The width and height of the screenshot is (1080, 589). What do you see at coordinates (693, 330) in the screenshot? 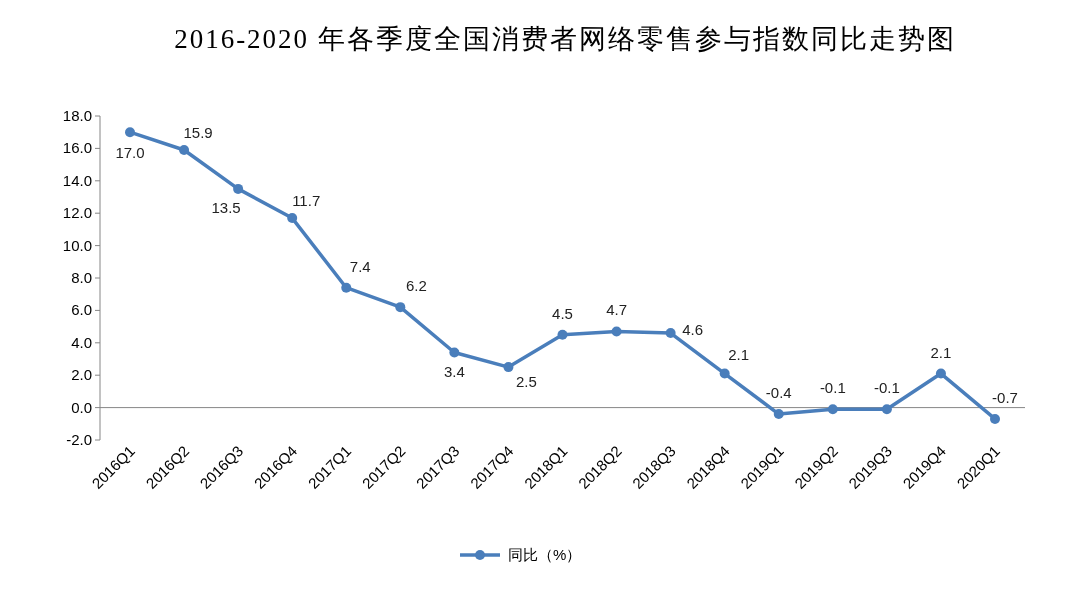
I see `data-label: 4.6` at bounding box center [693, 330].